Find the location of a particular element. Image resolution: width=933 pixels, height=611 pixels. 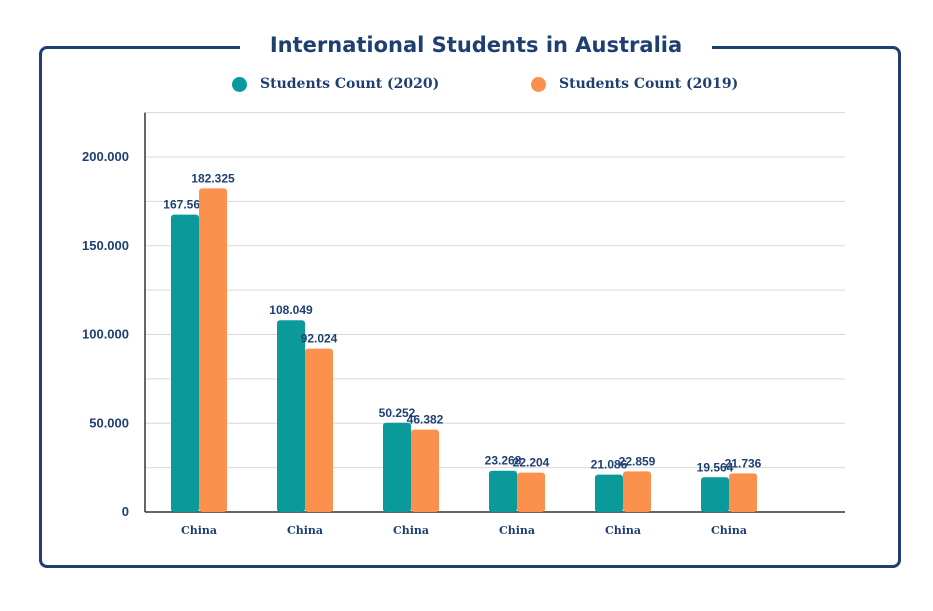

data-label: 22.204 is located at coordinates (531, 463).